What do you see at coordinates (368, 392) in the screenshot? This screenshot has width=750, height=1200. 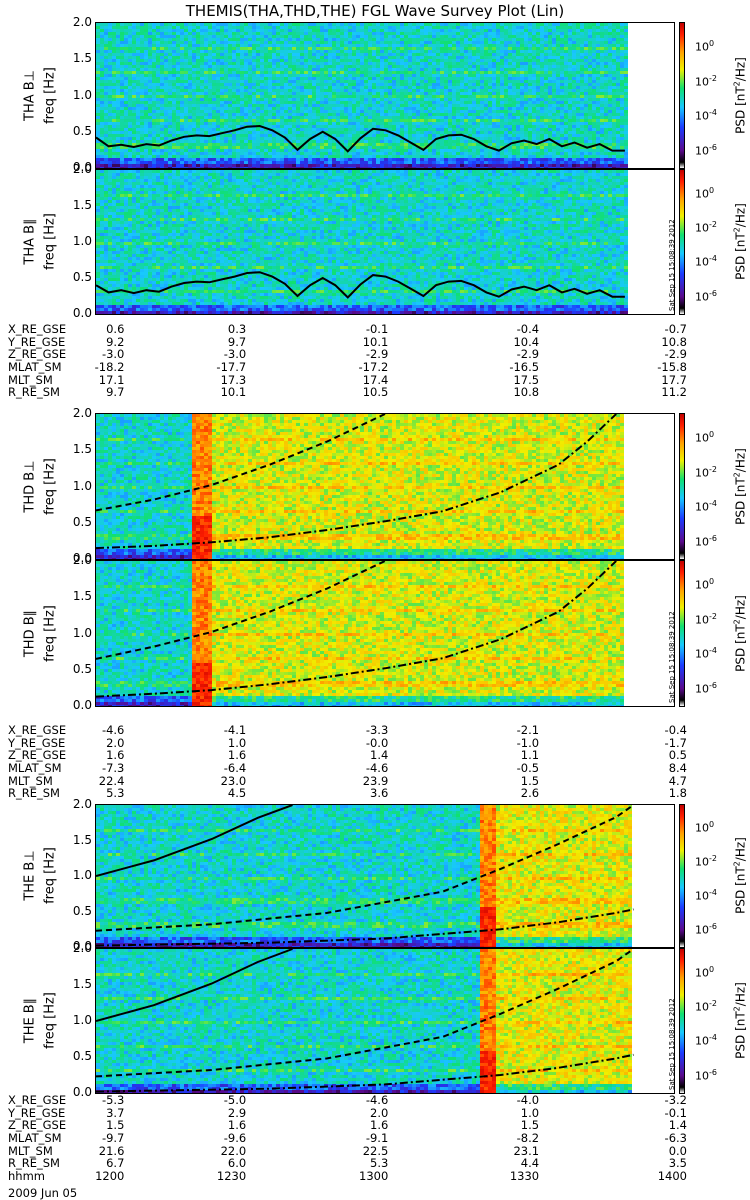 I see `ephemeris-value: 10.5` at bounding box center [368, 392].